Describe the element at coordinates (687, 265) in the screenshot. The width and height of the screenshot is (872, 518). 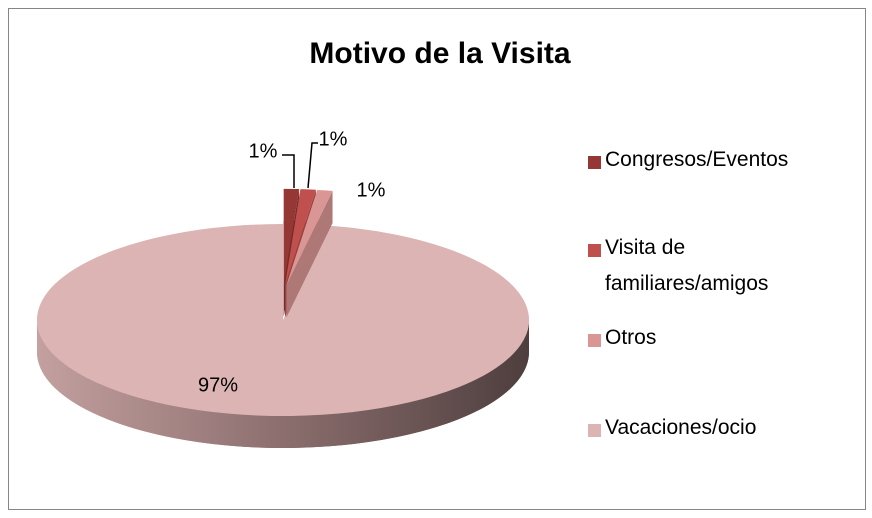
I see `legend-label: Visita de familiares/amigos` at that location.